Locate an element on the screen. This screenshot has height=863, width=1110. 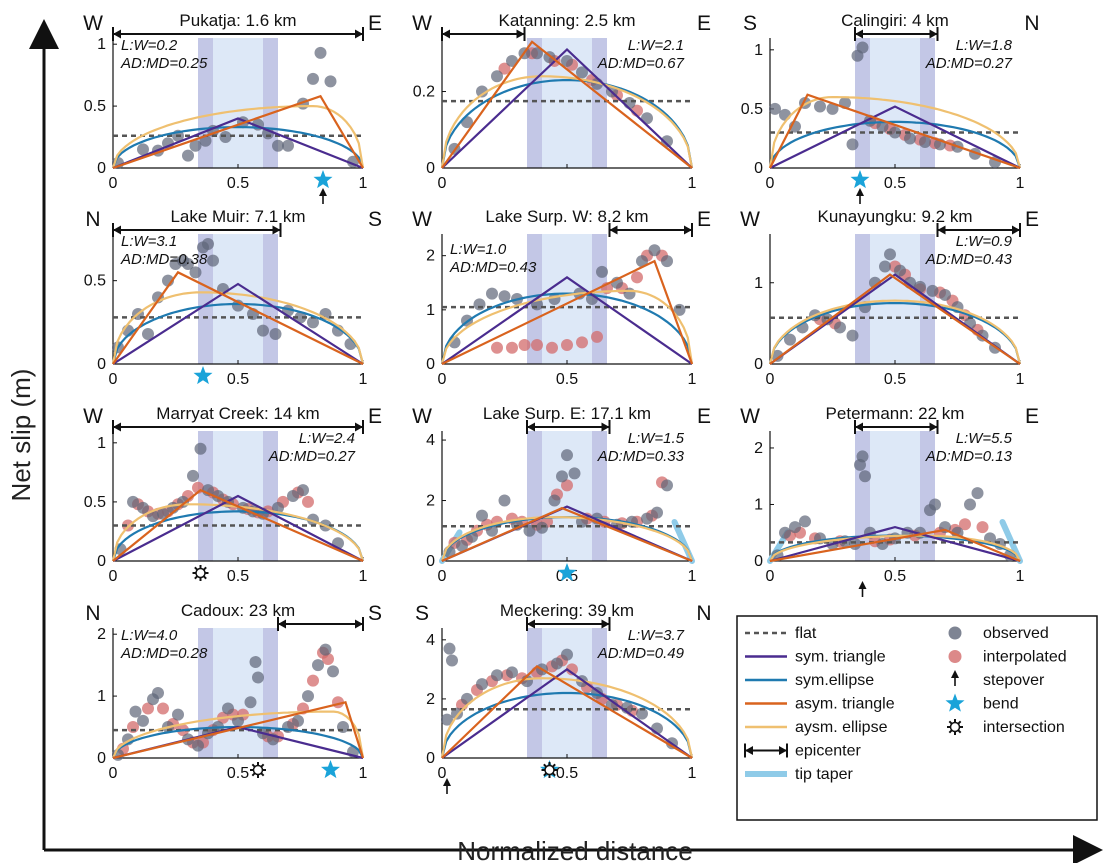
panel-stat: L:W=3.1 is located at coordinates (149, 241).